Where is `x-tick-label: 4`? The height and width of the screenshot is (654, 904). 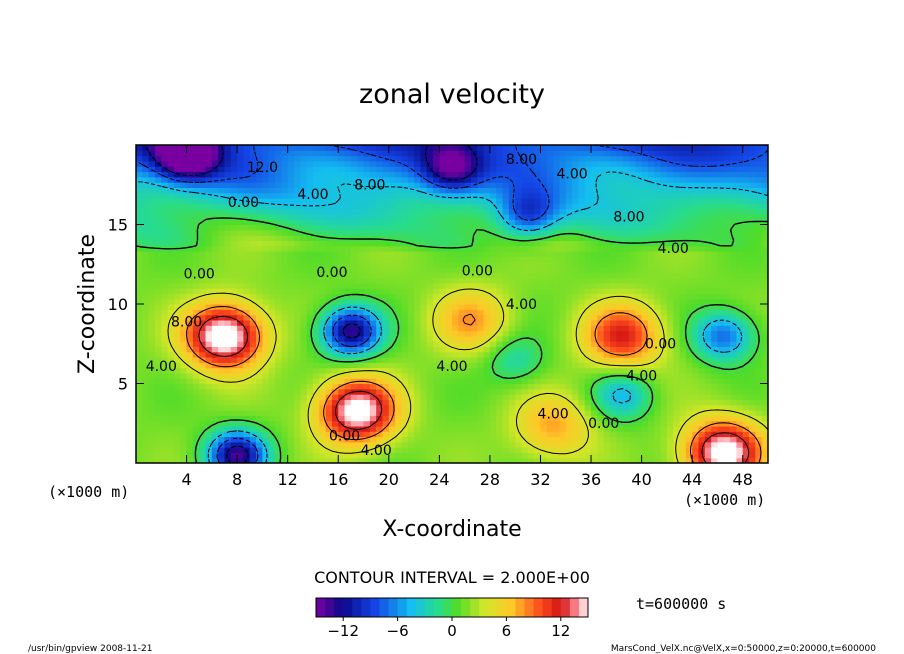 x-tick-label: 4 is located at coordinates (186, 479).